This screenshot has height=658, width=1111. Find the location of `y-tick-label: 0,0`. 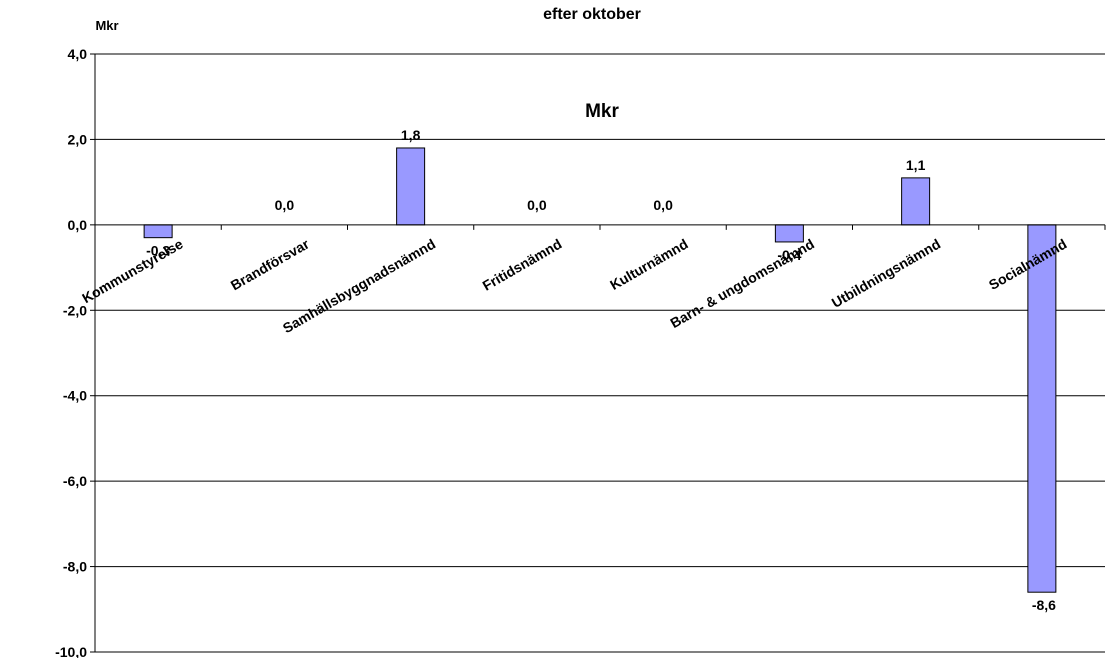

y-tick-label: 0,0 is located at coordinates (78, 225).